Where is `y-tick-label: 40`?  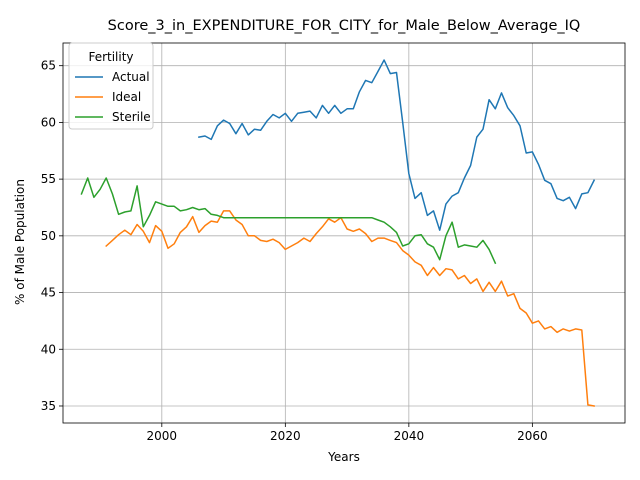
y-tick-label: 40 is located at coordinates (48, 349).